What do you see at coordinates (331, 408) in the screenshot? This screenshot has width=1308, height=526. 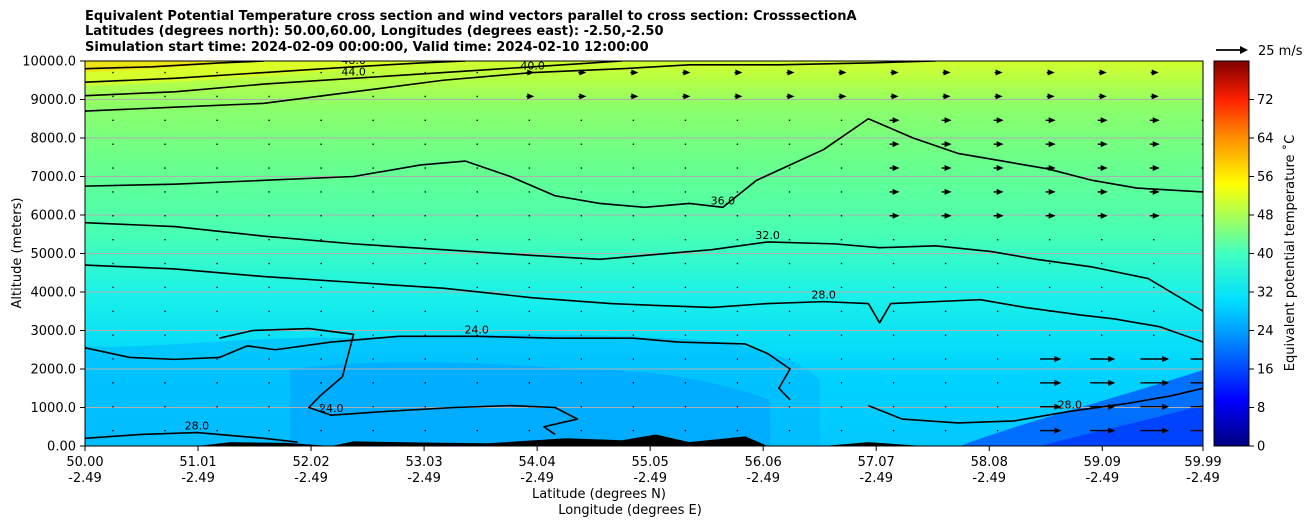 I see `contour-label: 24.0` at bounding box center [331, 408].